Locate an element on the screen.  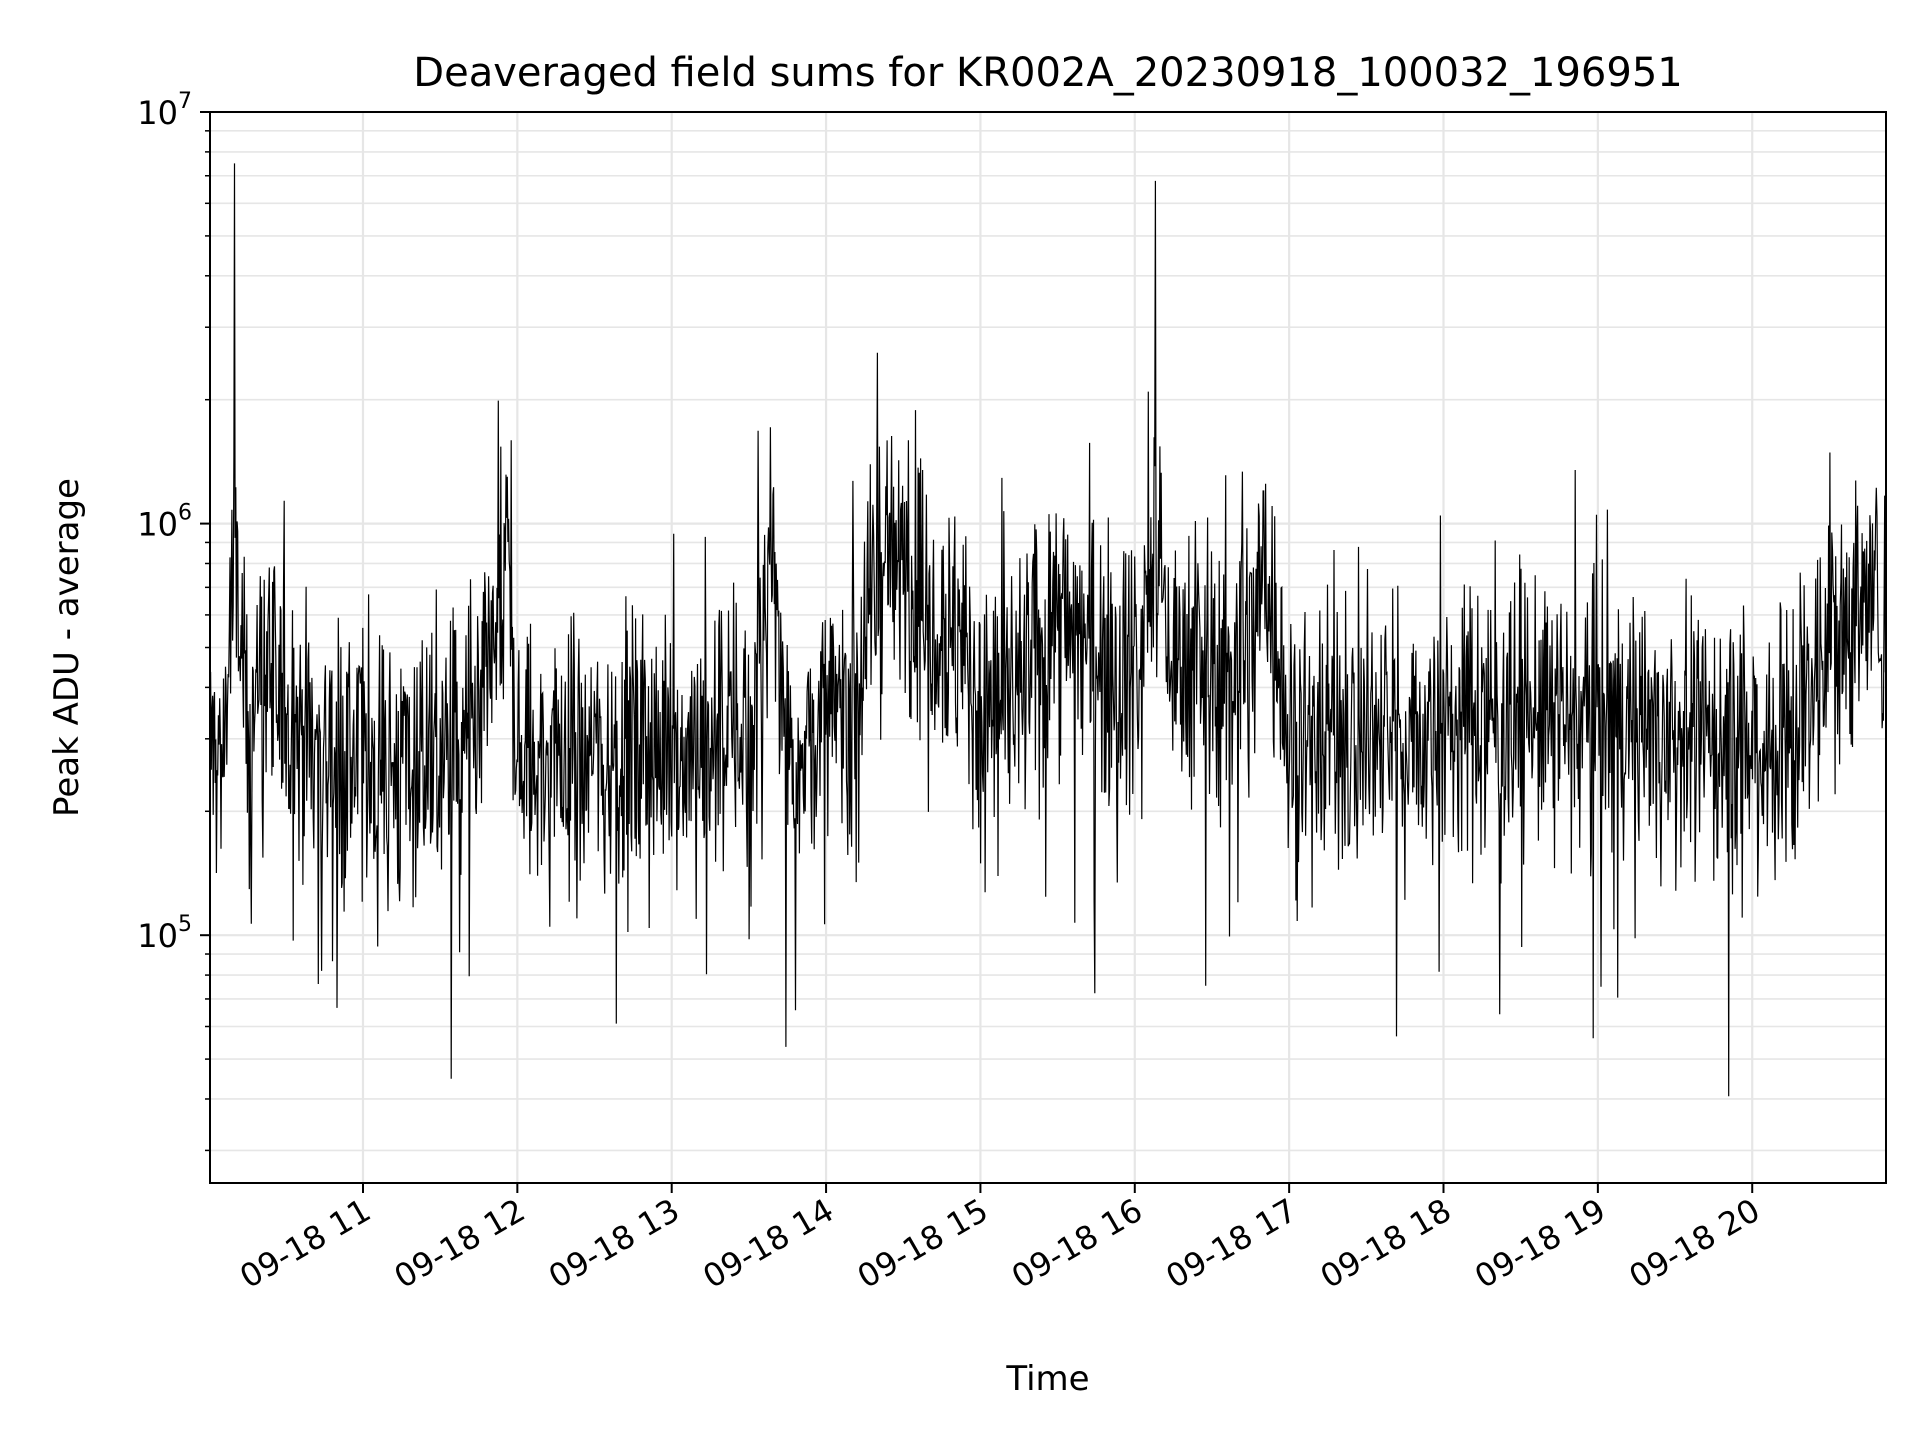
y-axis-label: Peak ADU - average is located at coordinates (67, 647).